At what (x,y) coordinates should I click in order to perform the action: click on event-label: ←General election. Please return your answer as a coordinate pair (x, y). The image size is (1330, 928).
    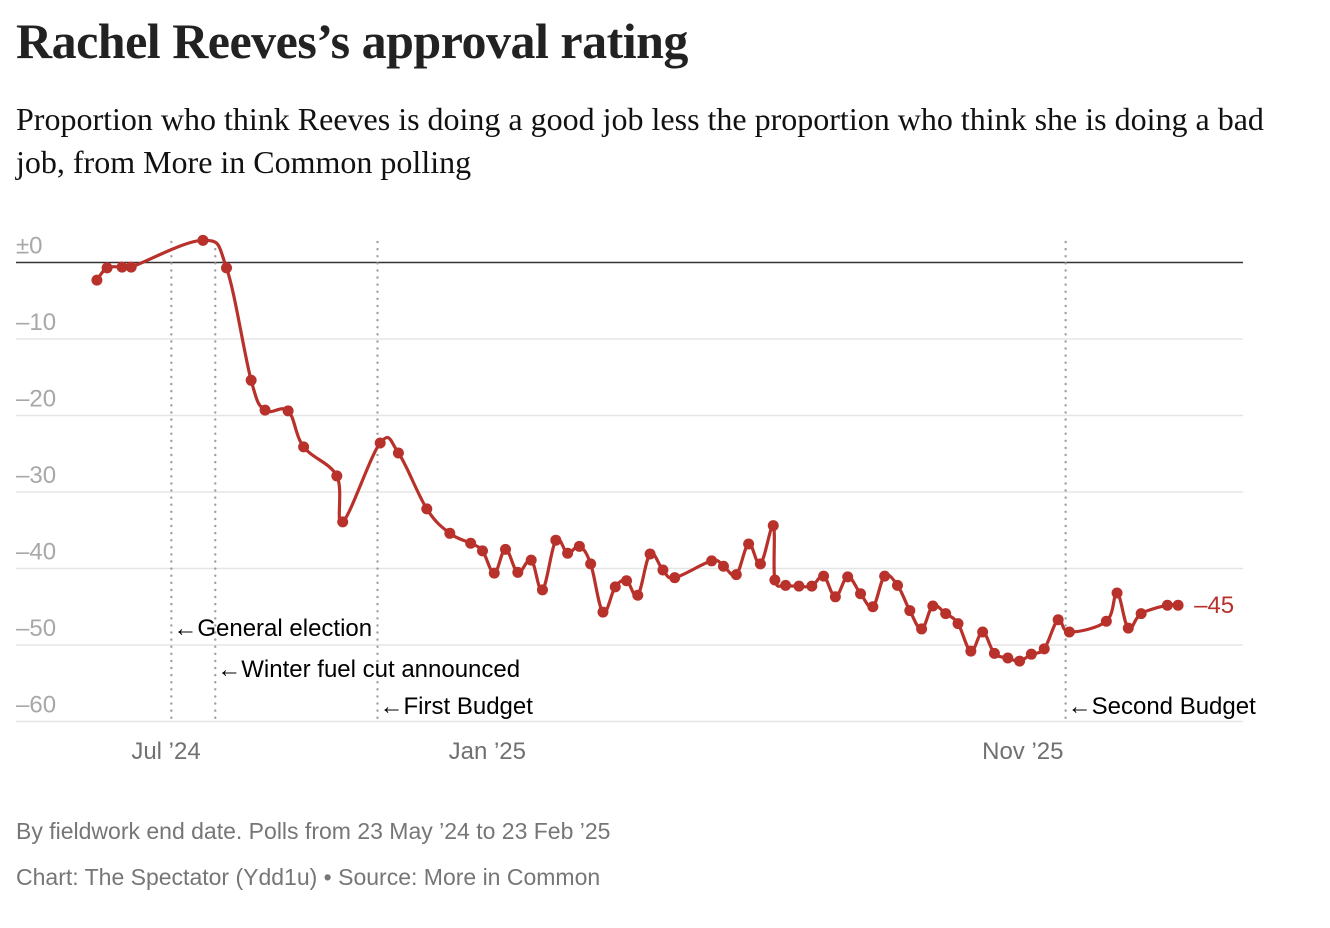
    Looking at the image, I should click on (272, 628).